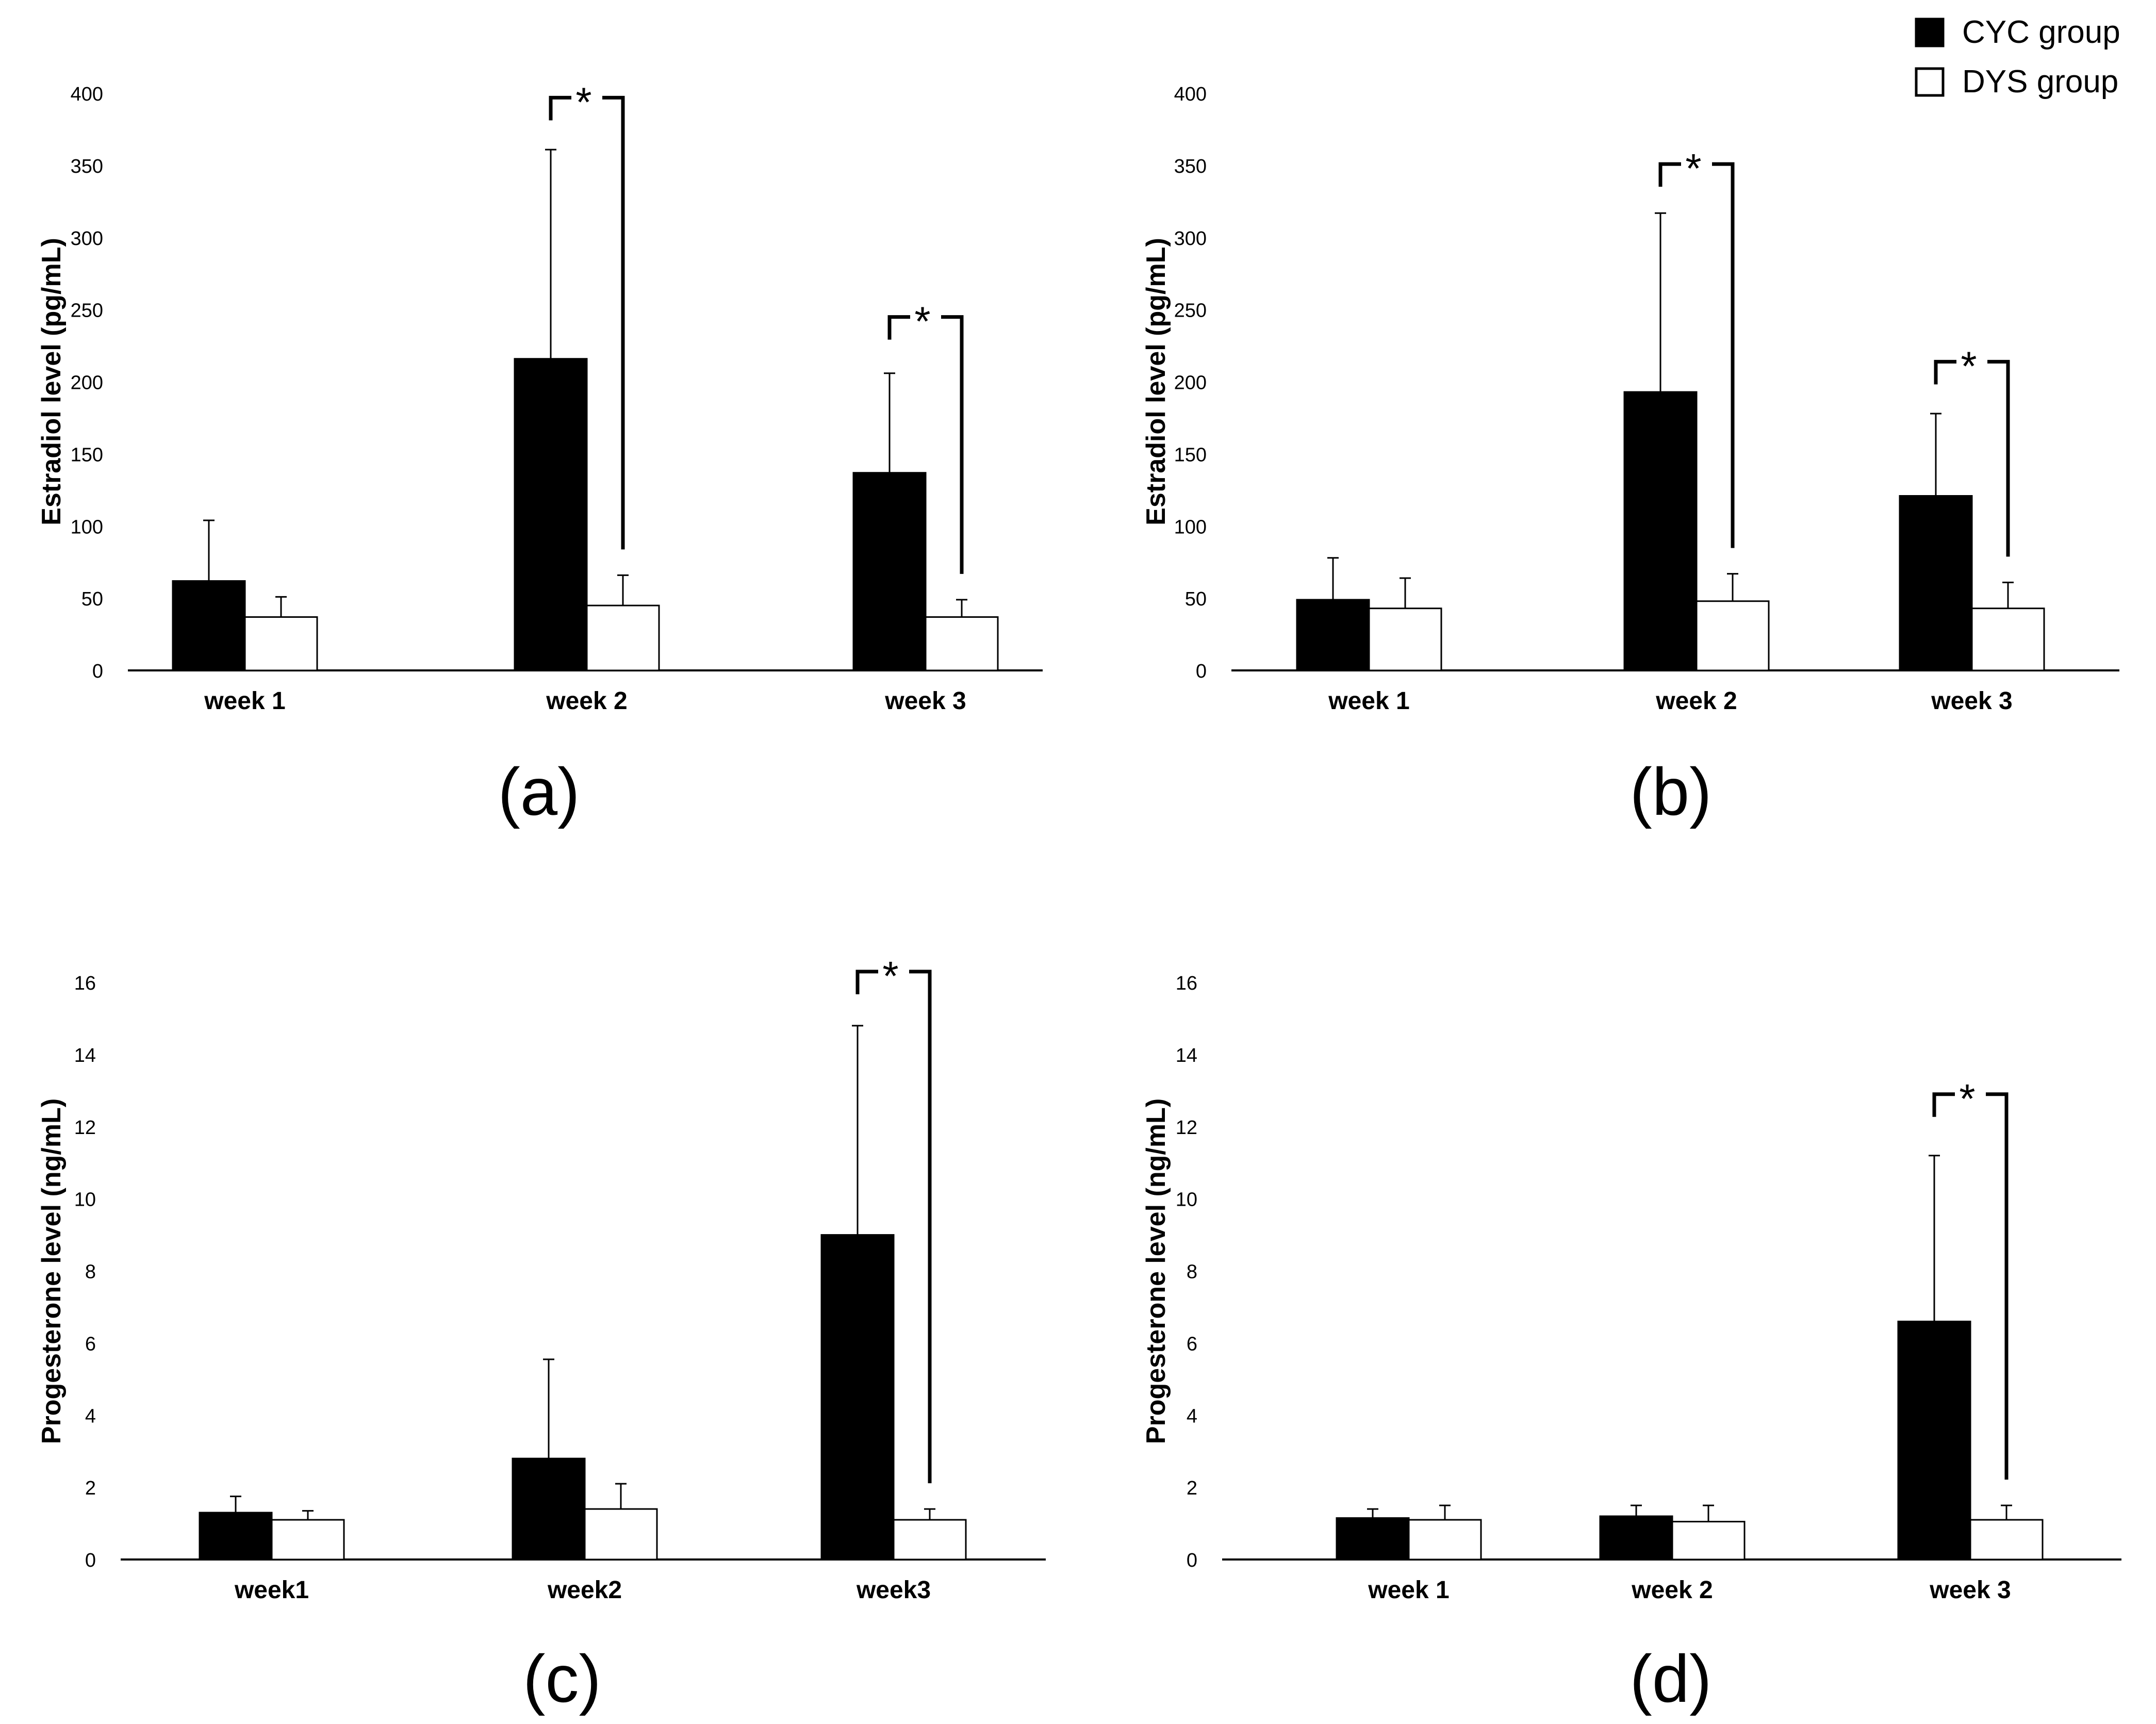 The width and height of the screenshot is (2156, 1724). Describe the element at coordinates (539, 791) in the screenshot. I see `panel-label: (a)` at that location.